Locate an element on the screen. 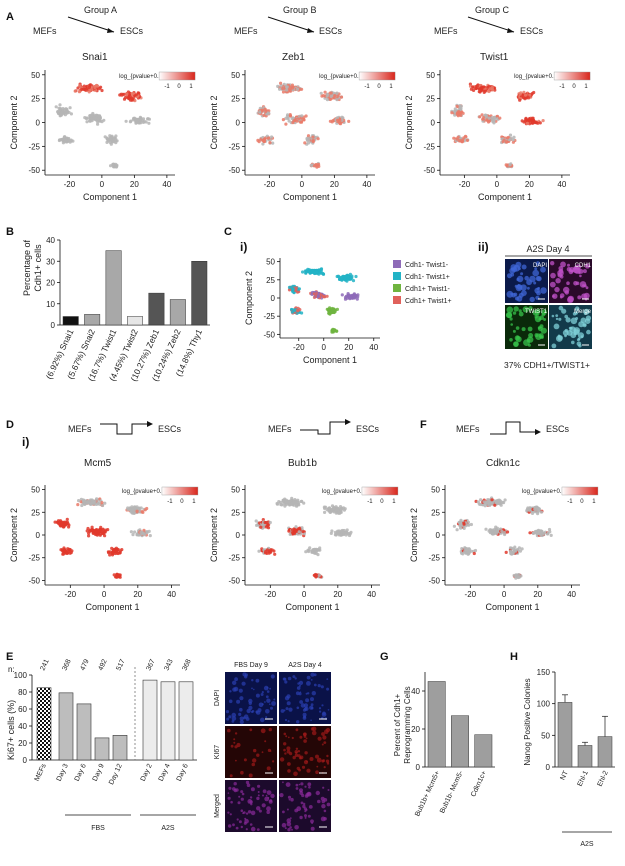 The height and width of the screenshot is (866, 625). x-axis-title: Component 1 is located at coordinates (310, 197).